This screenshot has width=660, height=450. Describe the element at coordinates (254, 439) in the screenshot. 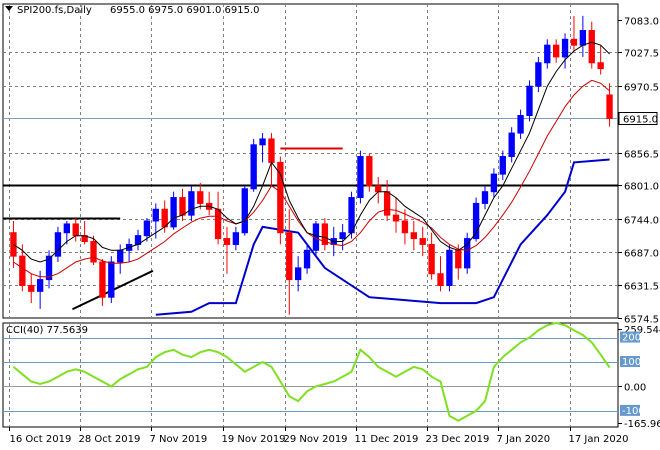

I see `time-axis-label: 19 Nov 2019` at that location.